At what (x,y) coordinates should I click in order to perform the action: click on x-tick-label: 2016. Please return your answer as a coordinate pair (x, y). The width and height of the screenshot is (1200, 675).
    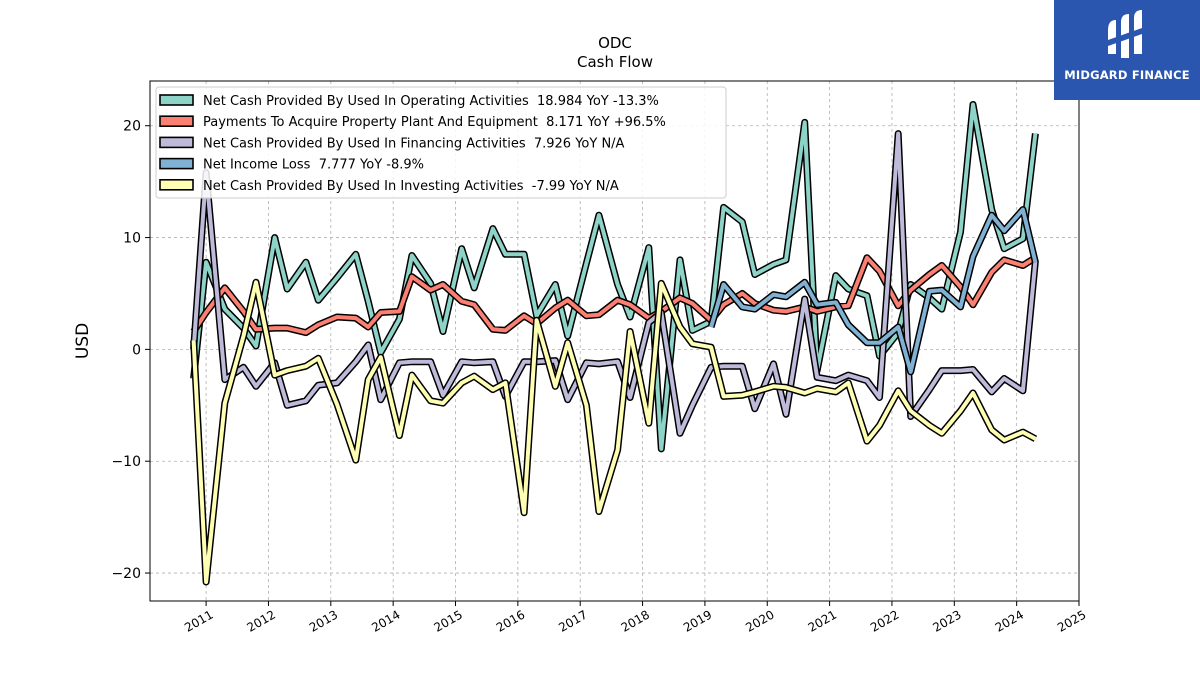
    Looking at the image, I should click on (510, 620).